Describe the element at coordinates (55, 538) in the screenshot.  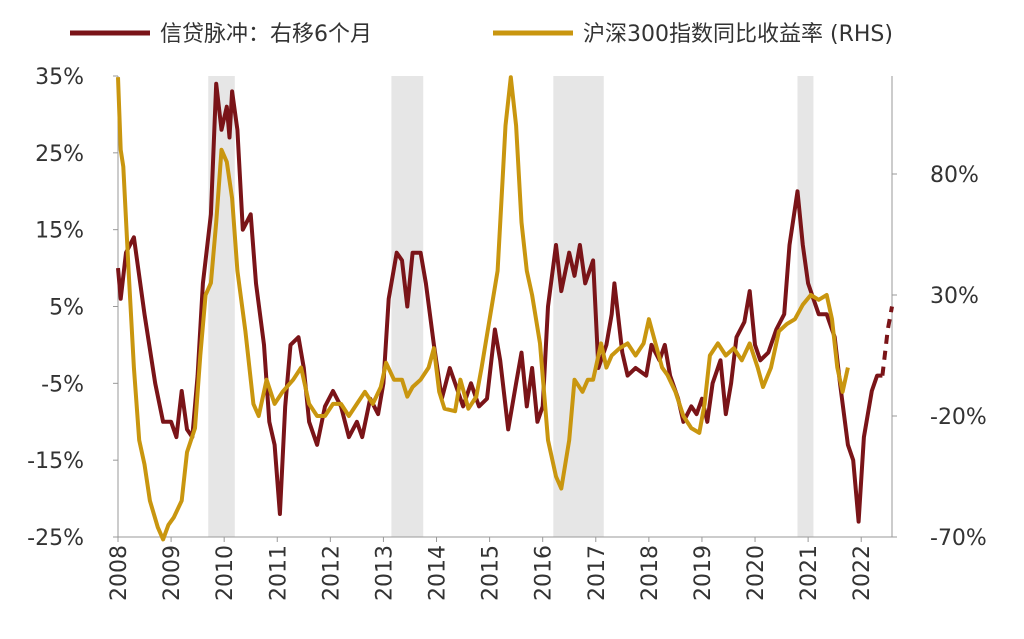
I see `y-tick-label: -25%` at that location.